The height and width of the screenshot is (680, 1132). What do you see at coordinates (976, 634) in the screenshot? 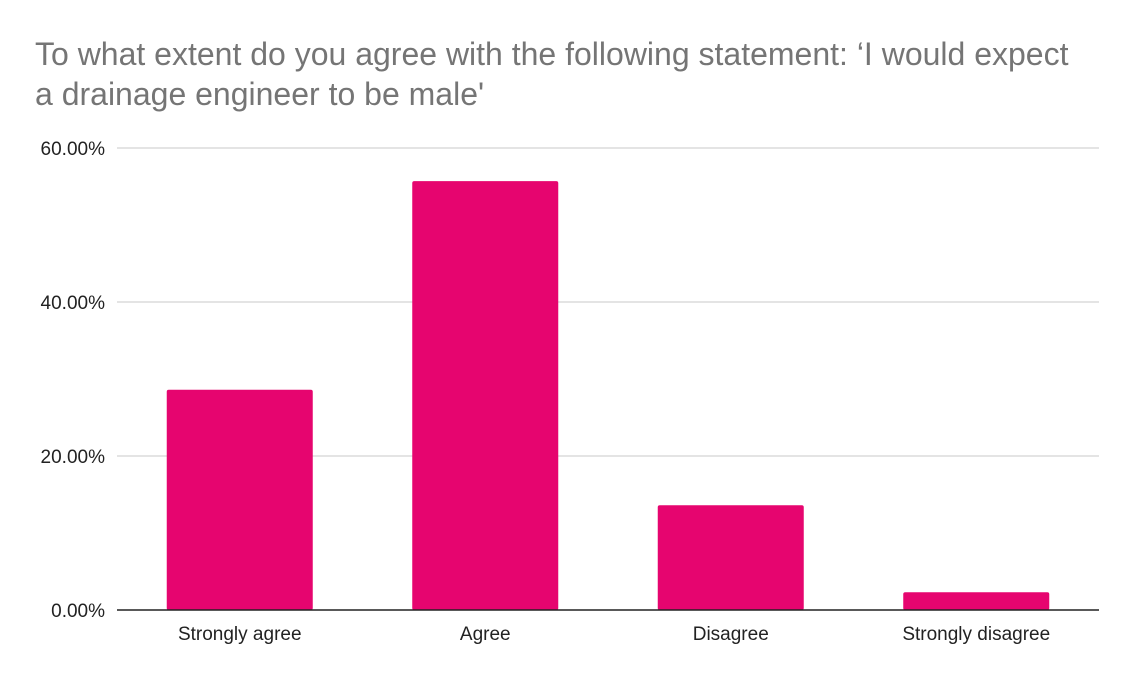
I see `x-category-label: Strongly disagree` at bounding box center [976, 634].